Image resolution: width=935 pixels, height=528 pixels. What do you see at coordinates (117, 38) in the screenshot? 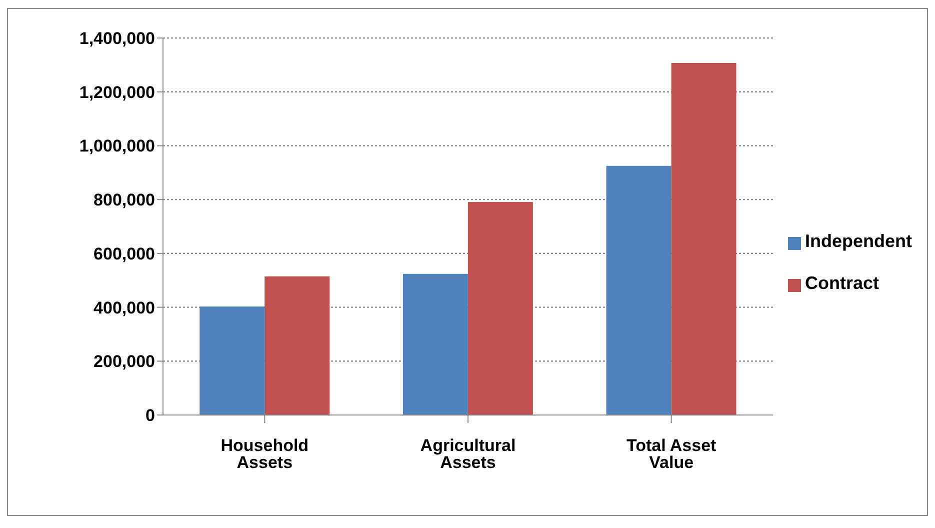
I see `y-tick-label: 1,400,000` at bounding box center [117, 38].